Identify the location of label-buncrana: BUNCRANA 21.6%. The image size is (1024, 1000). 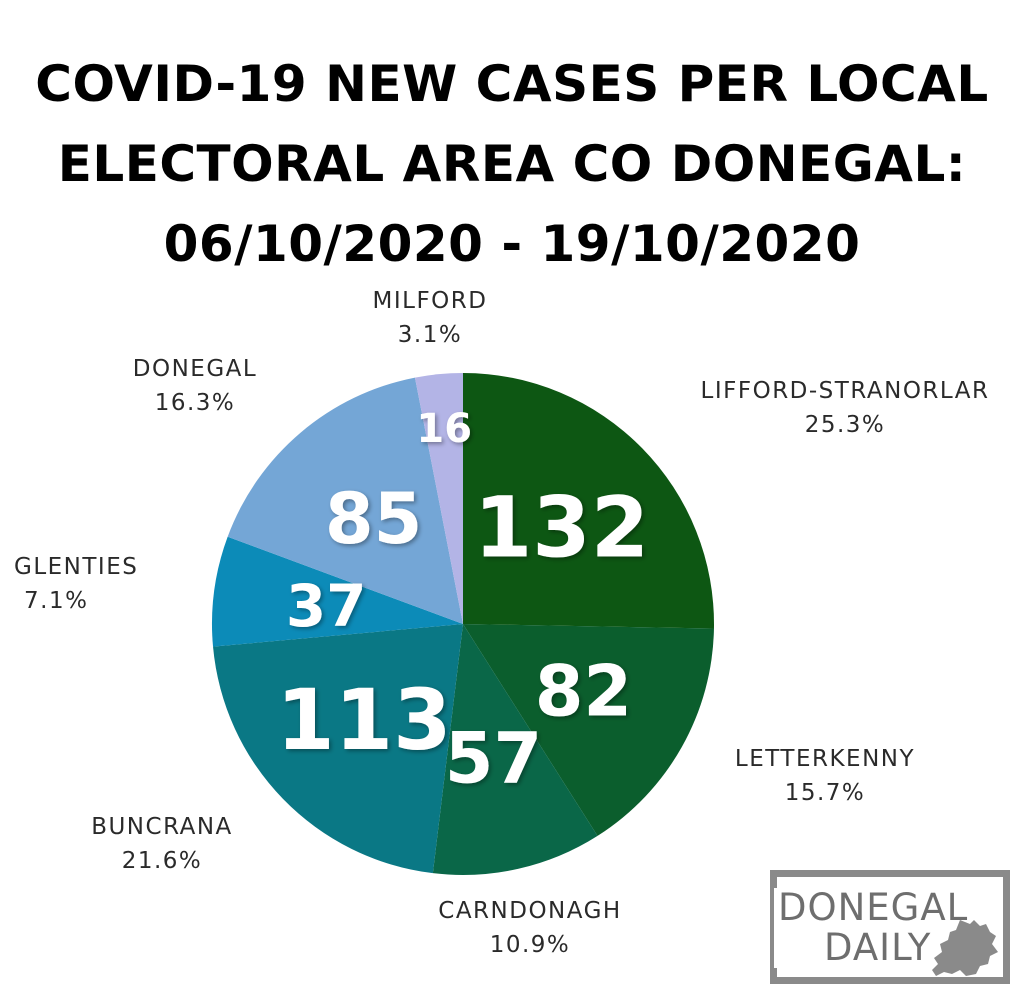
(162, 844).